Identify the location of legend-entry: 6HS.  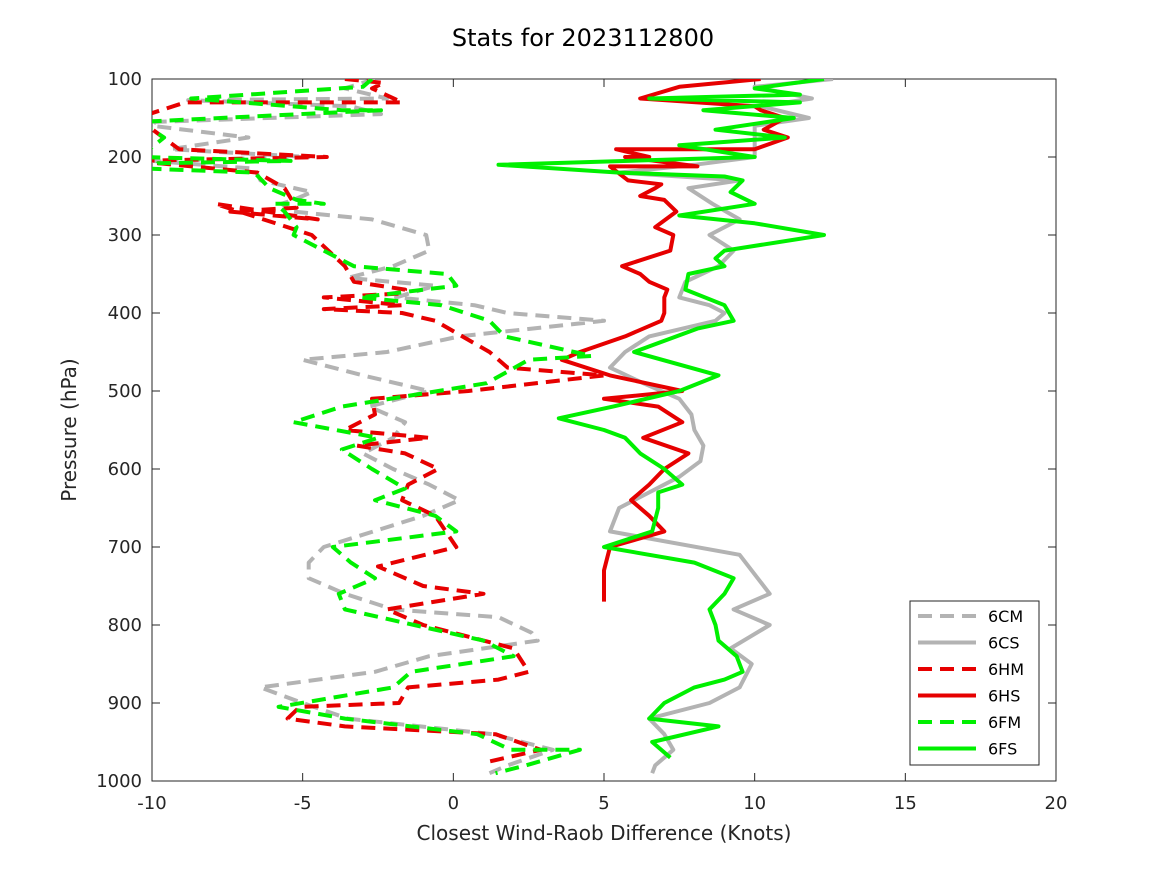
(1004, 696).